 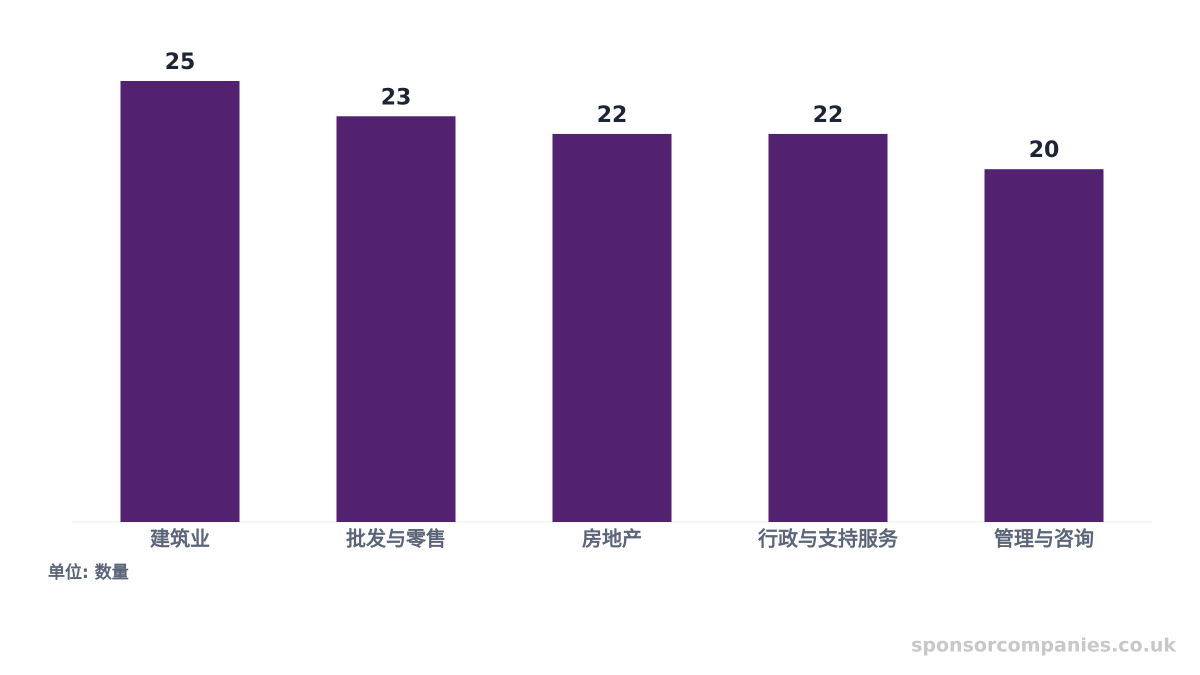 I want to click on x-tick-label: 行政与支持服务, so click(x=828, y=539).